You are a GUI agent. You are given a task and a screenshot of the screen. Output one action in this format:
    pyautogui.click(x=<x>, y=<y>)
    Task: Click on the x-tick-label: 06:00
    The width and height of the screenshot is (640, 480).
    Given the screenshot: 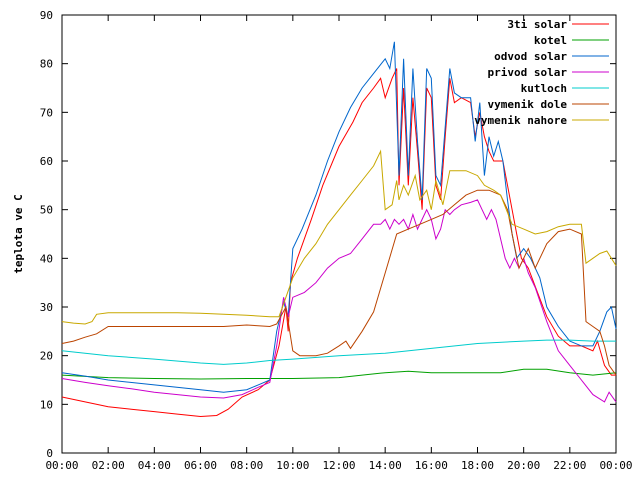 What is the action you would take?
    pyautogui.click(x=200, y=465)
    